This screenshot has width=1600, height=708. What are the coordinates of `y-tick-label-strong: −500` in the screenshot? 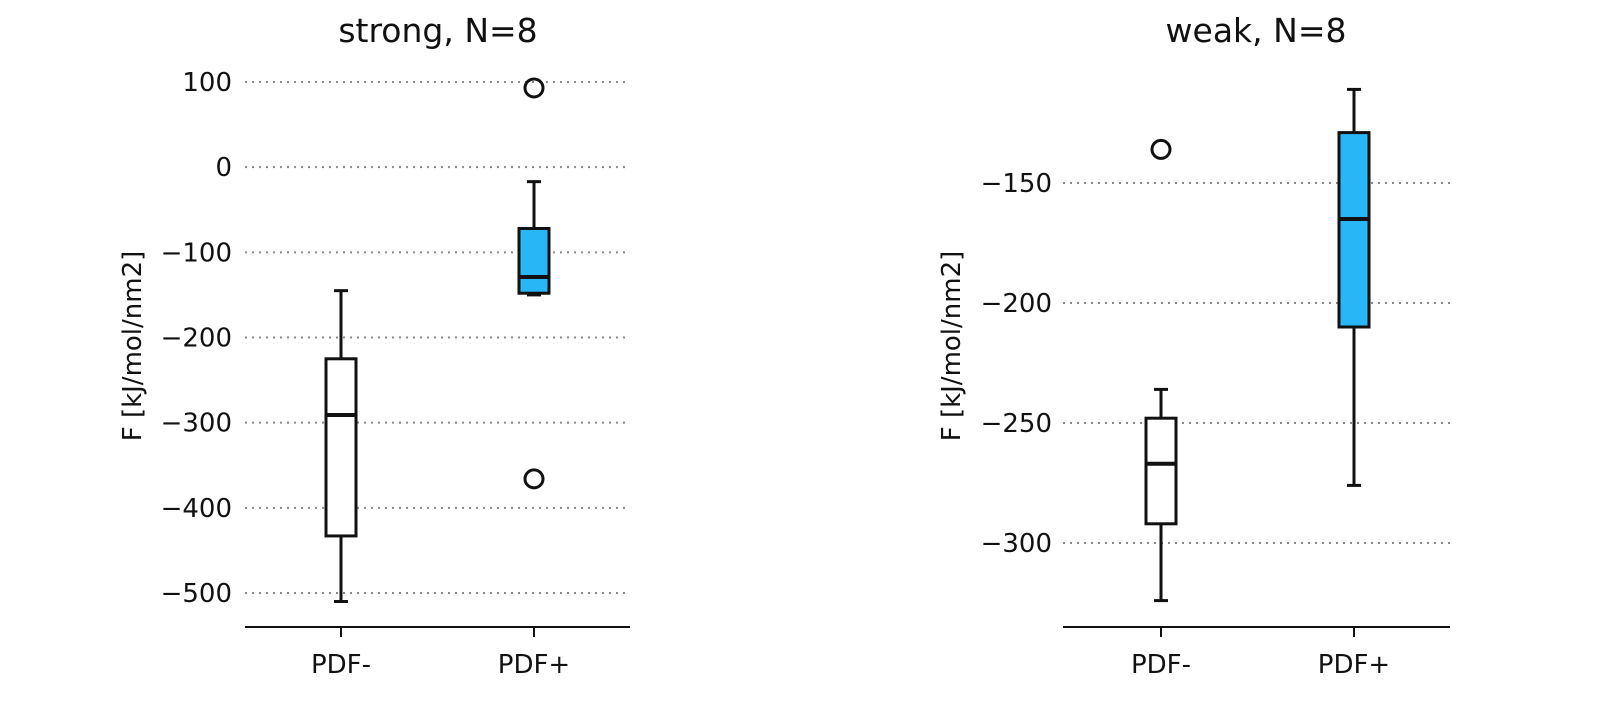 It's located at (196, 594).